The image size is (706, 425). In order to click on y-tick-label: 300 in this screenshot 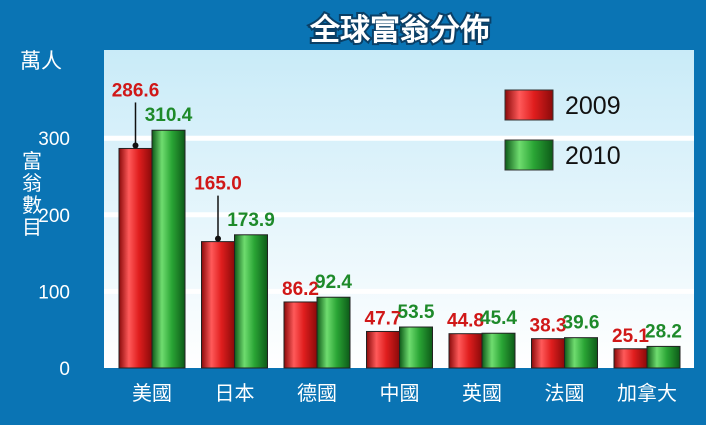, I will do `click(54, 139)`.